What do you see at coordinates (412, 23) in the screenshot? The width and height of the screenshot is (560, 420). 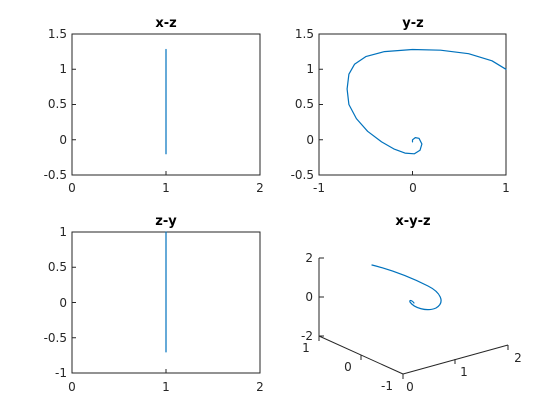 I see `chart-title: y-z` at bounding box center [412, 23].